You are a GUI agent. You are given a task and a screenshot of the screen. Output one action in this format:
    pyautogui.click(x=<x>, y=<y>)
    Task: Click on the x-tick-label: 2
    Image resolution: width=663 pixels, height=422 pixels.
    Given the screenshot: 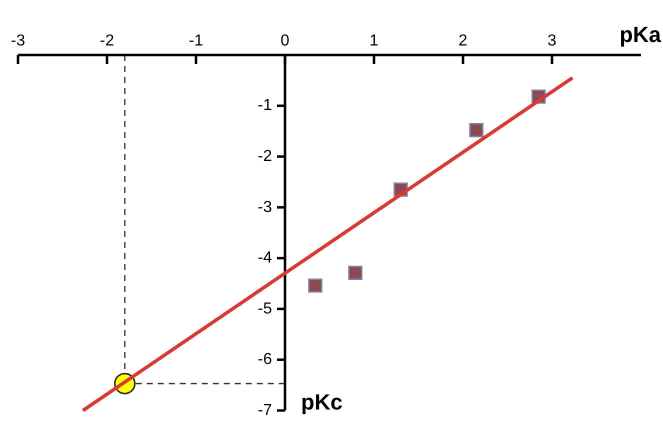 What is the action you would take?
    pyautogui.click(x=463, y=41)
    